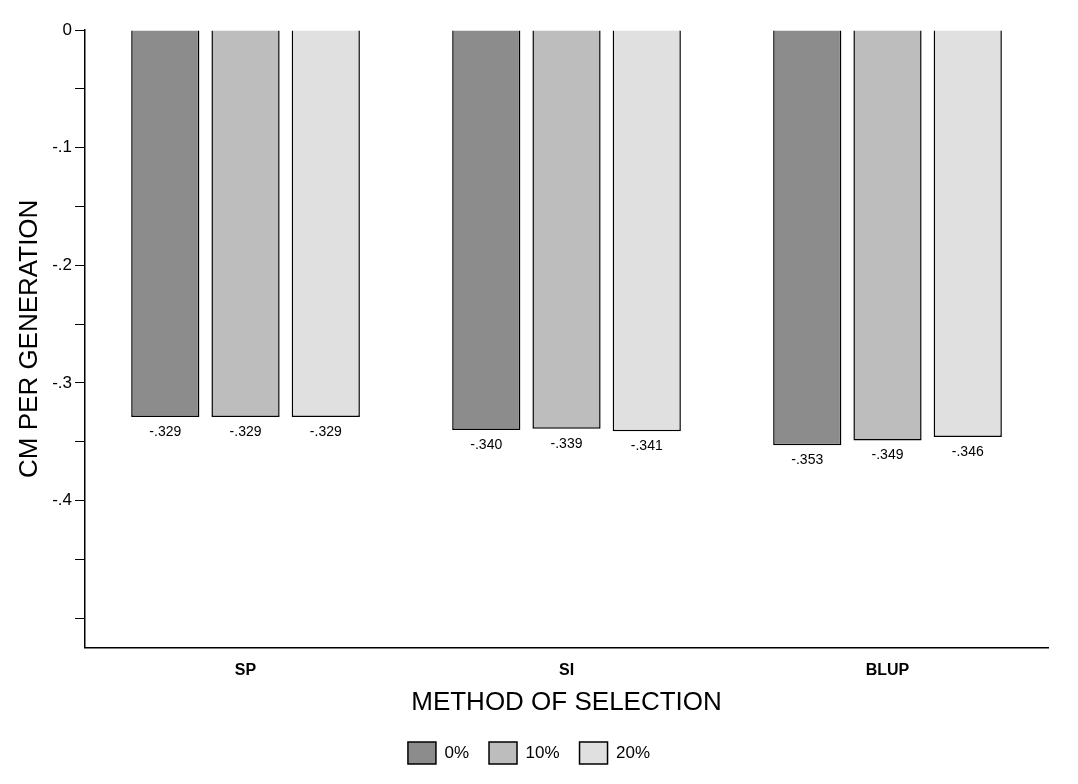 Image resolution: width=1078 pixels, height=784 pixels. I want to click on legend-label: 0%, so click(457, 752).